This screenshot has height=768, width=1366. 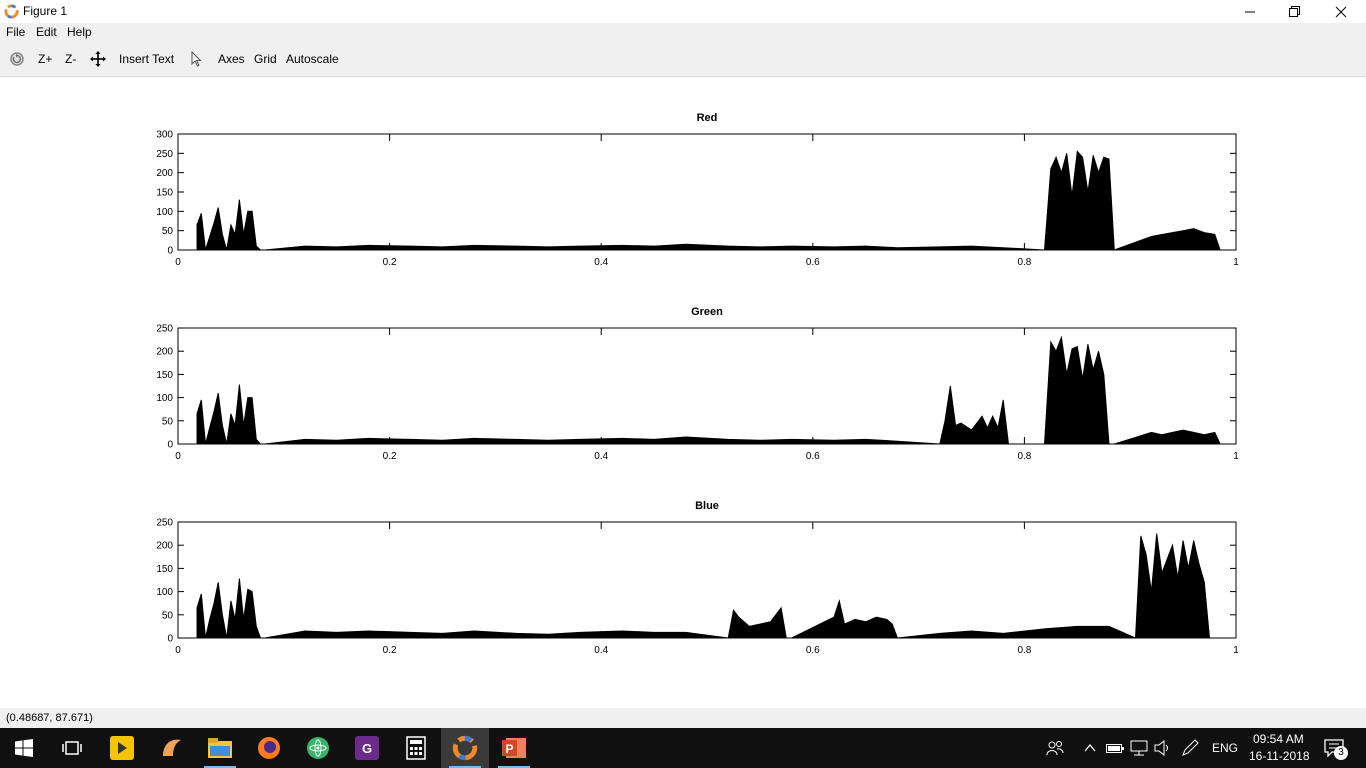 I want to click on taskbar-pdf: G, so click(x=367, y=748).